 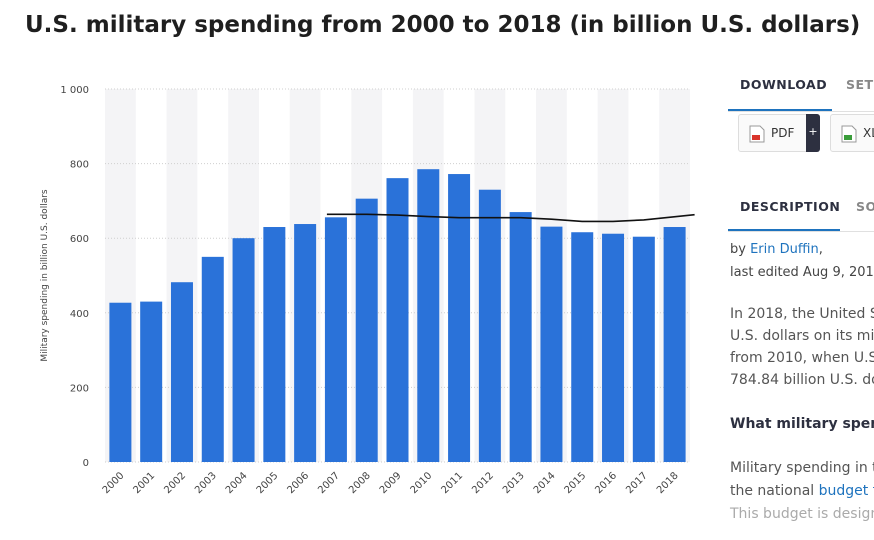 I want to click on x-tick-label: 2010, so click(x=422, y=483).